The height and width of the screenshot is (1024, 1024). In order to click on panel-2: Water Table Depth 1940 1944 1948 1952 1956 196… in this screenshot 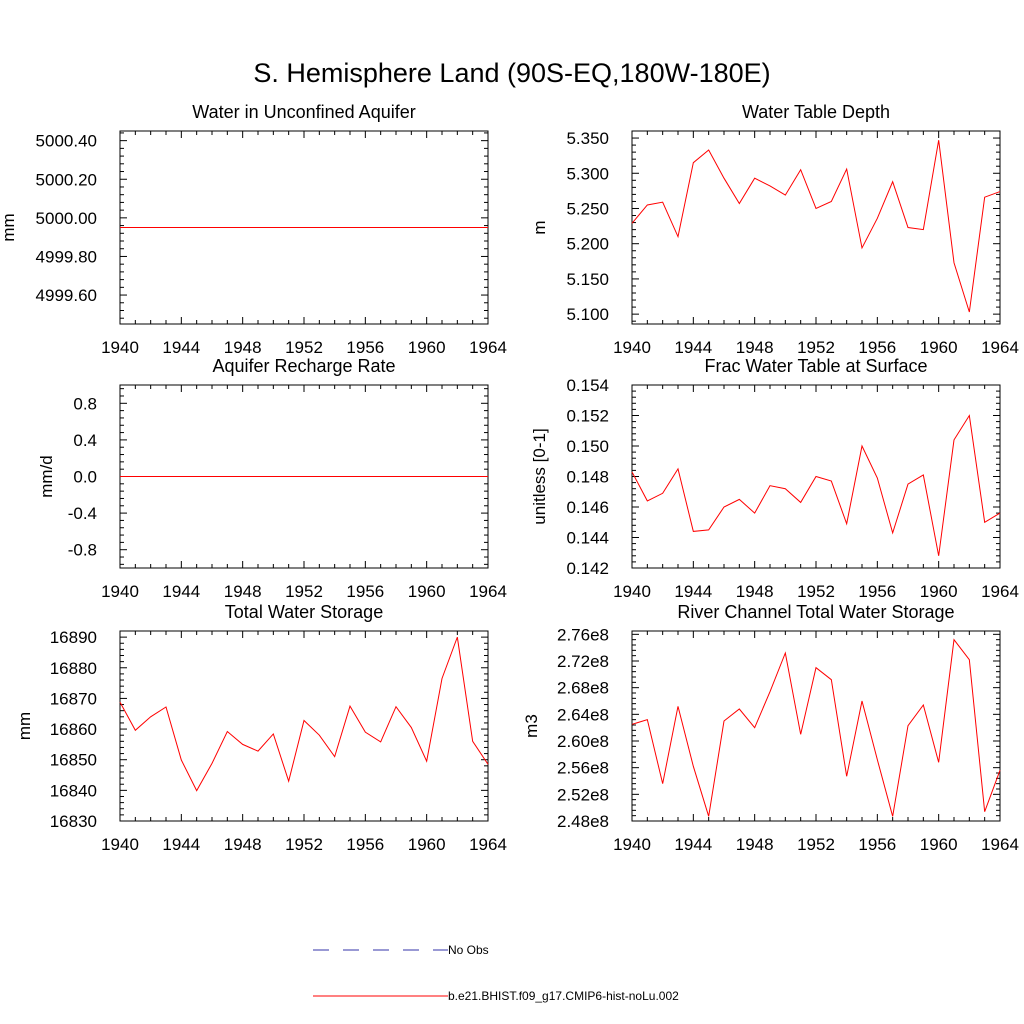, I will do `click(774, 229)`.